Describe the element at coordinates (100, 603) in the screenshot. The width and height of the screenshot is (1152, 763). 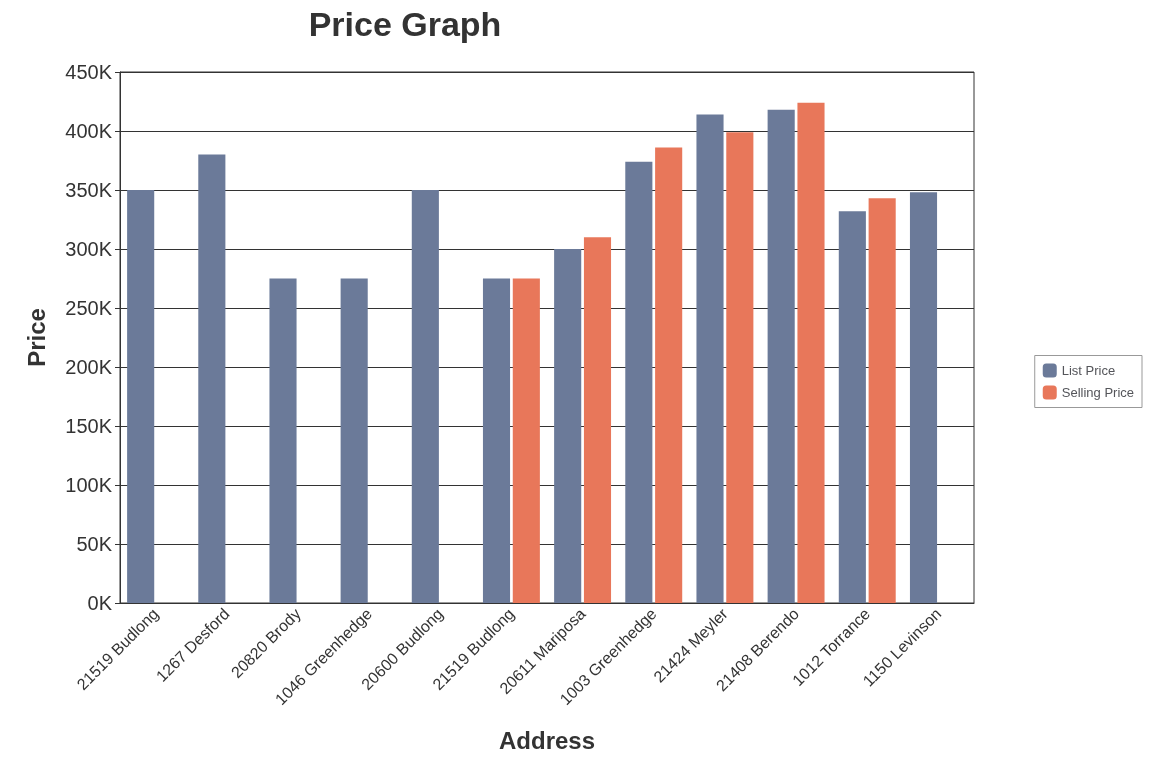
I see `y-tick-label: 0K` at that location.